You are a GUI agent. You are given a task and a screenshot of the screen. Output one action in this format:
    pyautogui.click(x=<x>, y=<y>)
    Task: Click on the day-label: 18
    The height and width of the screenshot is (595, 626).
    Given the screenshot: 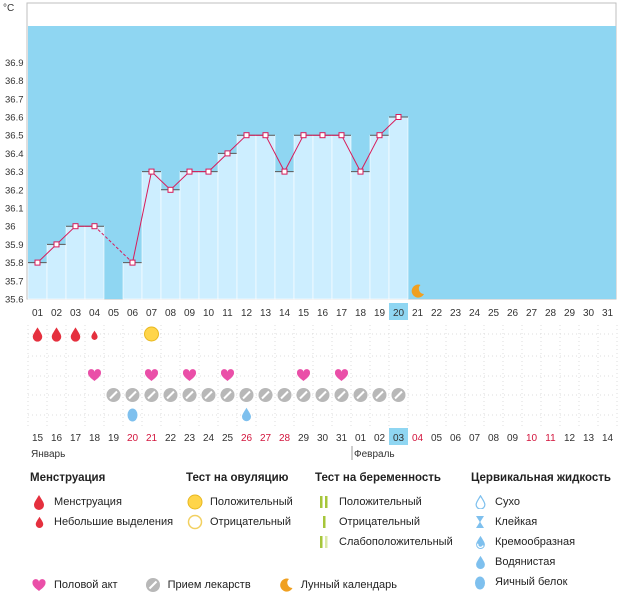 What is the action you would take?
    pyautogui.click(x=361, y=313)
    